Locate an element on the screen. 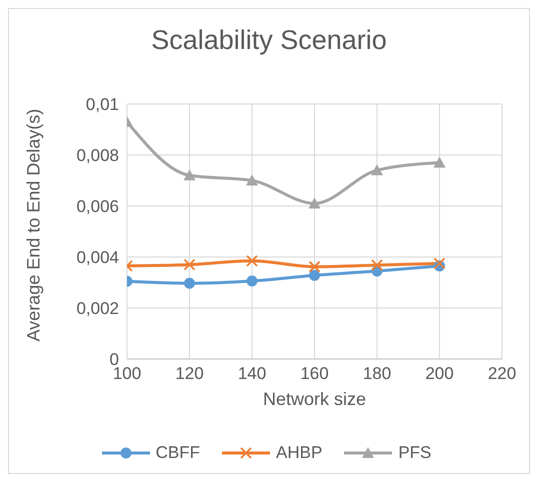 The width and height of the screenshot is (538, 482). x-tick-label: 140 is located at coordinates (252, 374).